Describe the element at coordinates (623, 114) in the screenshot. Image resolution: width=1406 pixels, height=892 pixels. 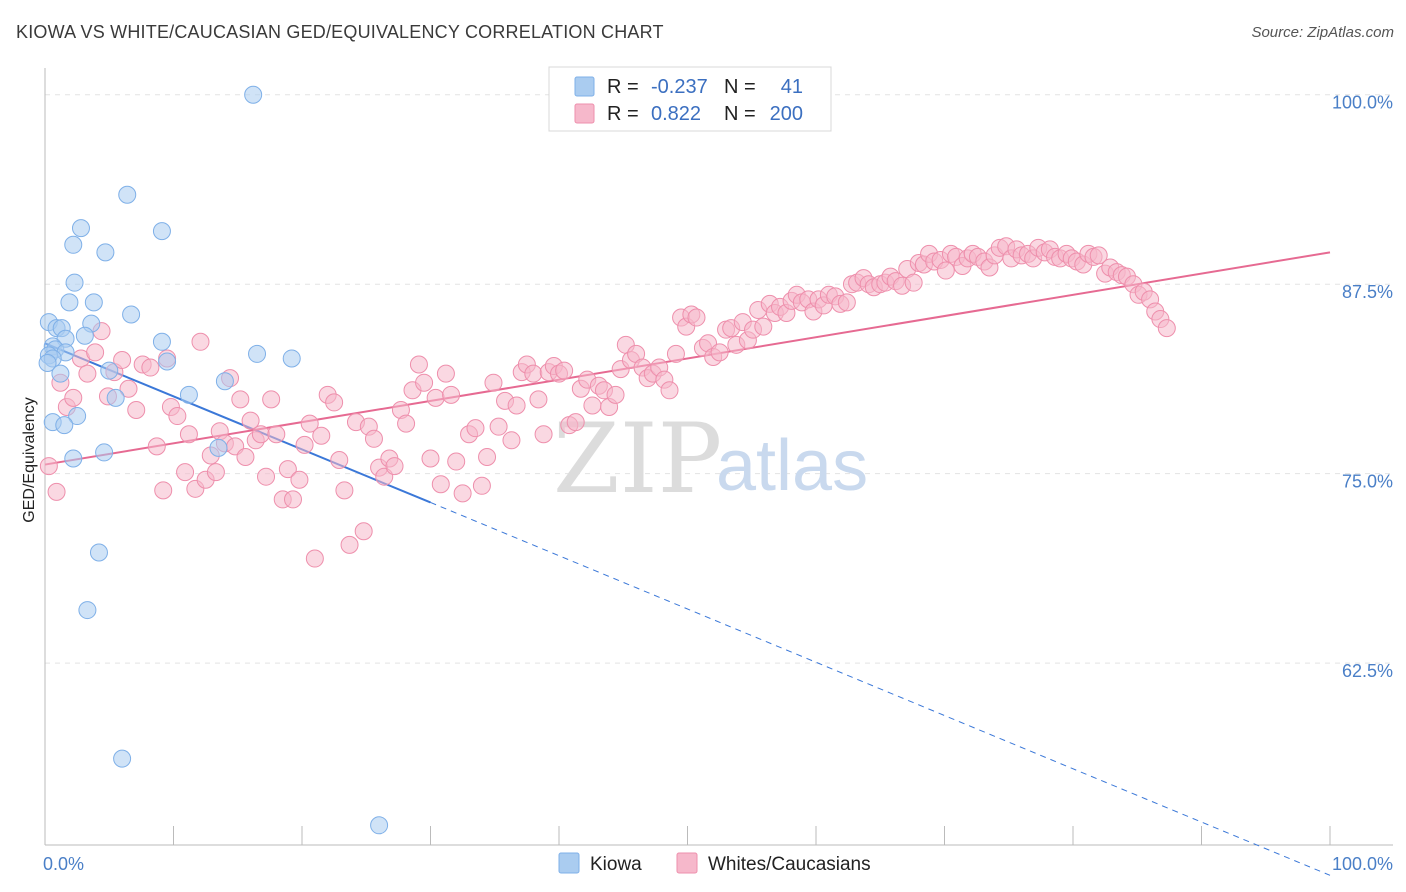
I see `legend-r-label-whites: R =` at that location.